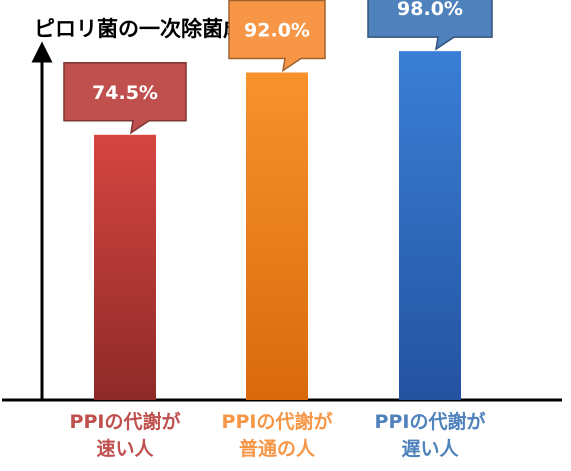  I want to click on category-label-3-line-2: 遅い人, so click(430, 449).